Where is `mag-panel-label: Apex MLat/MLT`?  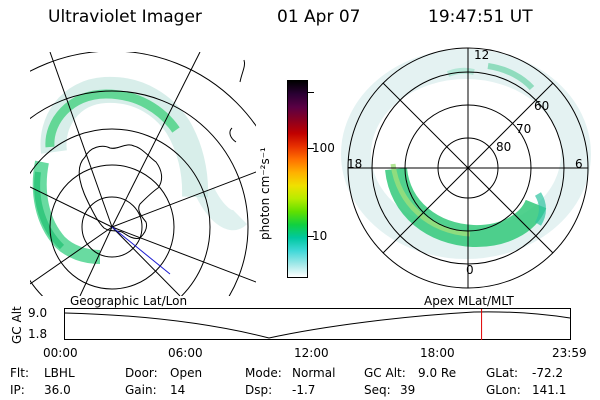 mag-panel-label: Apex MLat/MLT is located at coordinates (469, 301).